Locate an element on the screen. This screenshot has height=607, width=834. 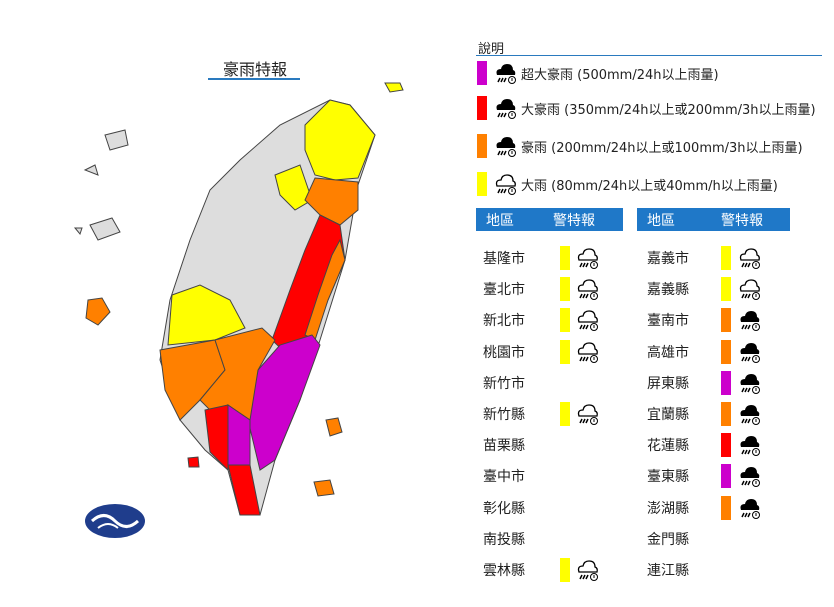
region-name: 基隆市 is located at coordinates (504, 259).